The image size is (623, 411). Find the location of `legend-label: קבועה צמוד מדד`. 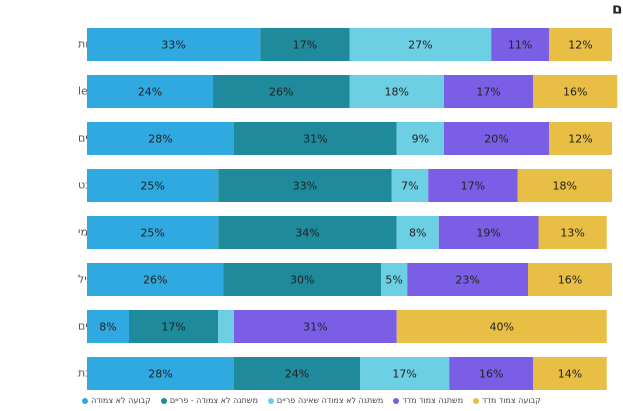

legend-label: קבועה צמוד מדד is located at coordinates (511, 400).